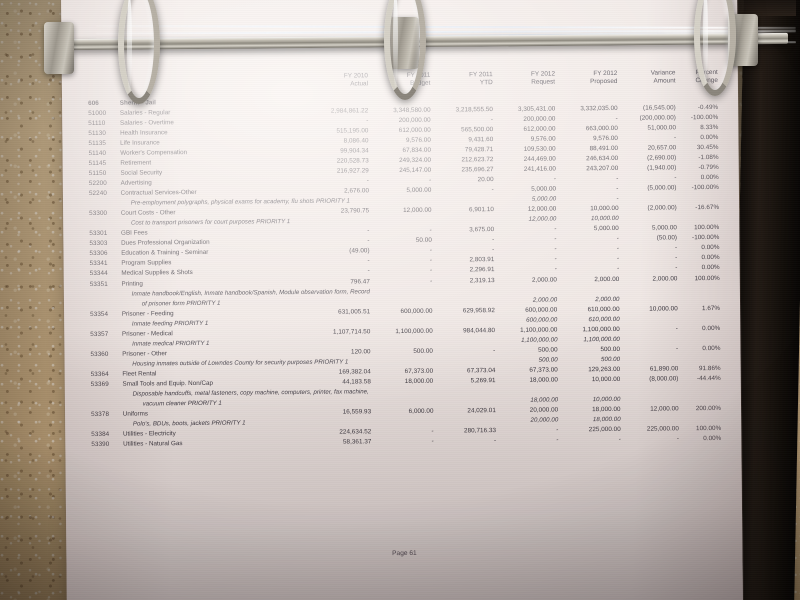  I want to click on cell-fy2011-ytd: 5,269.91, so click(483, 381).